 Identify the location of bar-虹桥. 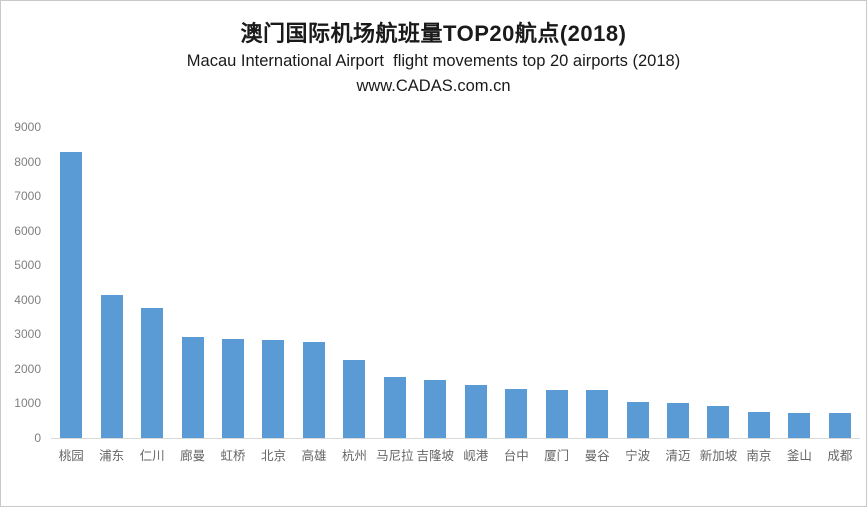
(233, 388).